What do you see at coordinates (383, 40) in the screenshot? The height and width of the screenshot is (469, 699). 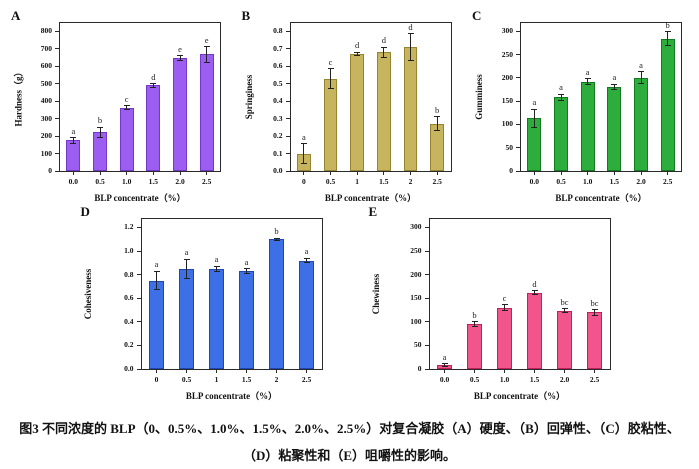 I see `sig-letter: d` at bounding box center [383, 40].